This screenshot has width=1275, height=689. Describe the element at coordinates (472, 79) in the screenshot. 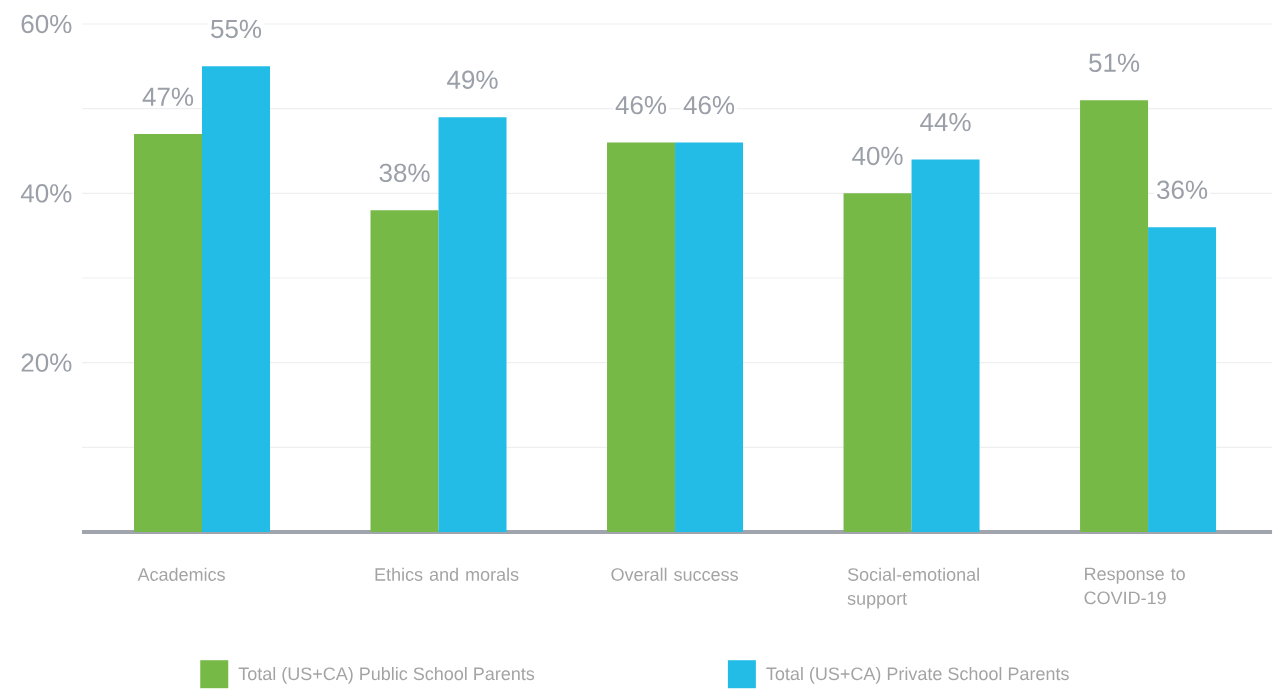

I see `data-label: 49%` at that location.